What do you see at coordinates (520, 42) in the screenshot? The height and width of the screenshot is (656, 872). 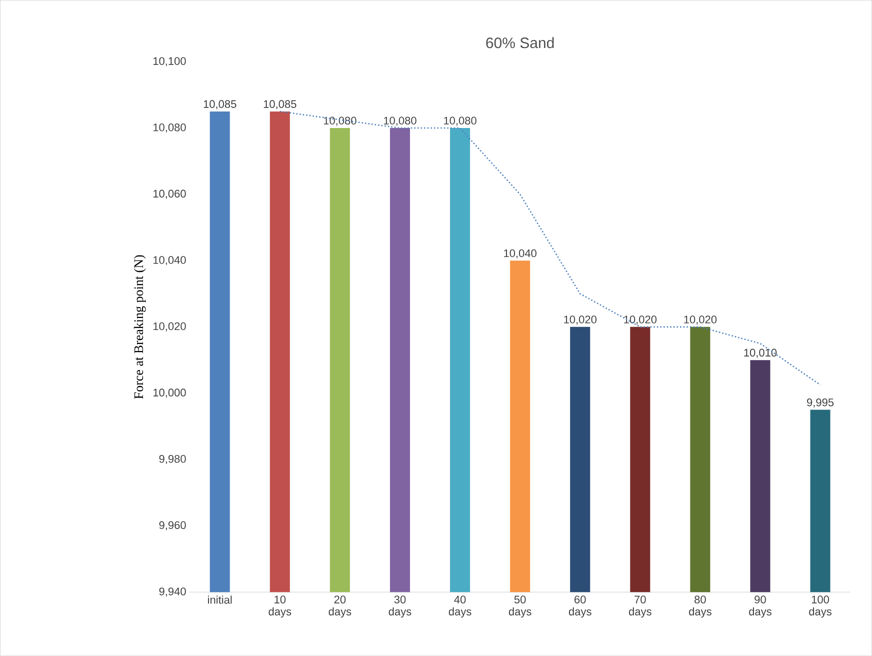 I see `chart-title: 60% Sand` at bounding box center [520, 42].